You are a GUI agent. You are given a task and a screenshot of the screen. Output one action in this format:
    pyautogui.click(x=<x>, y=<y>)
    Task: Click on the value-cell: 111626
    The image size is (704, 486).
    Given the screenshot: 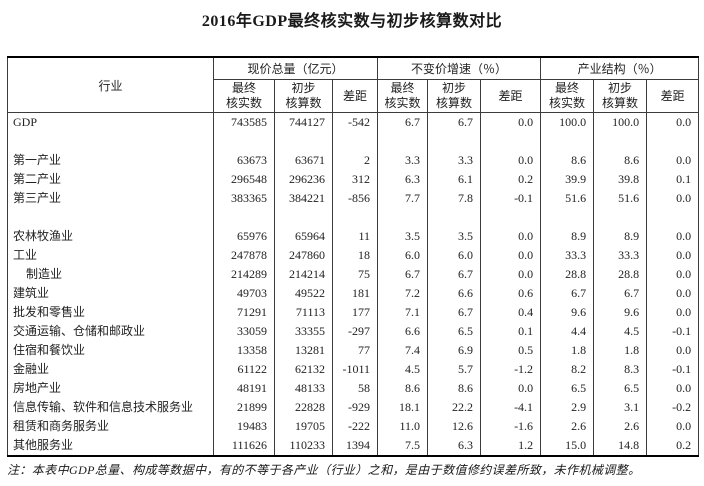 What is the action you would take?
    pyautogui.click(x=244, y=446)
    